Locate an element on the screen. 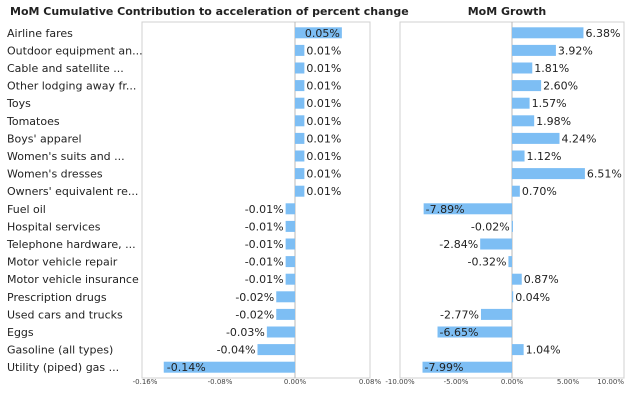  value-label: -7.99% is located at coordinates (444, 367).